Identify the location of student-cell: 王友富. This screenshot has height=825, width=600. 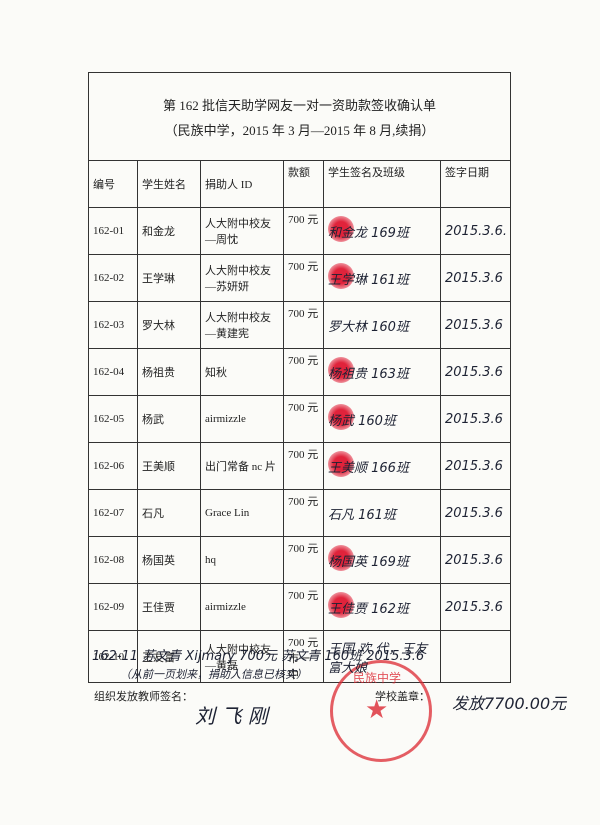
(169, 656).